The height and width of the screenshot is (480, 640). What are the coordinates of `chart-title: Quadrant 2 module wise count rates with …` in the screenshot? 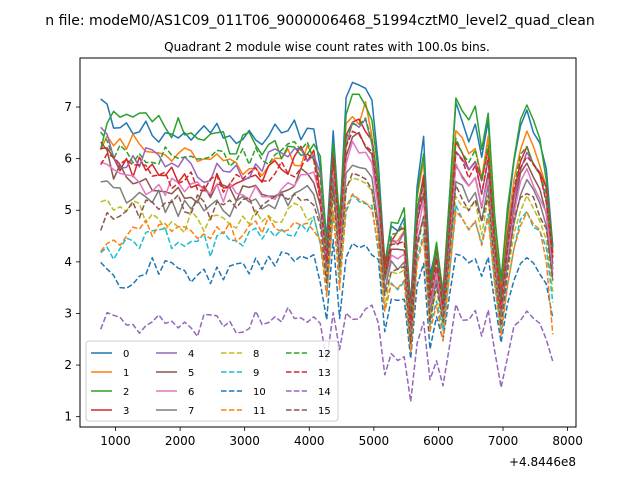 It's located at (327, 47).